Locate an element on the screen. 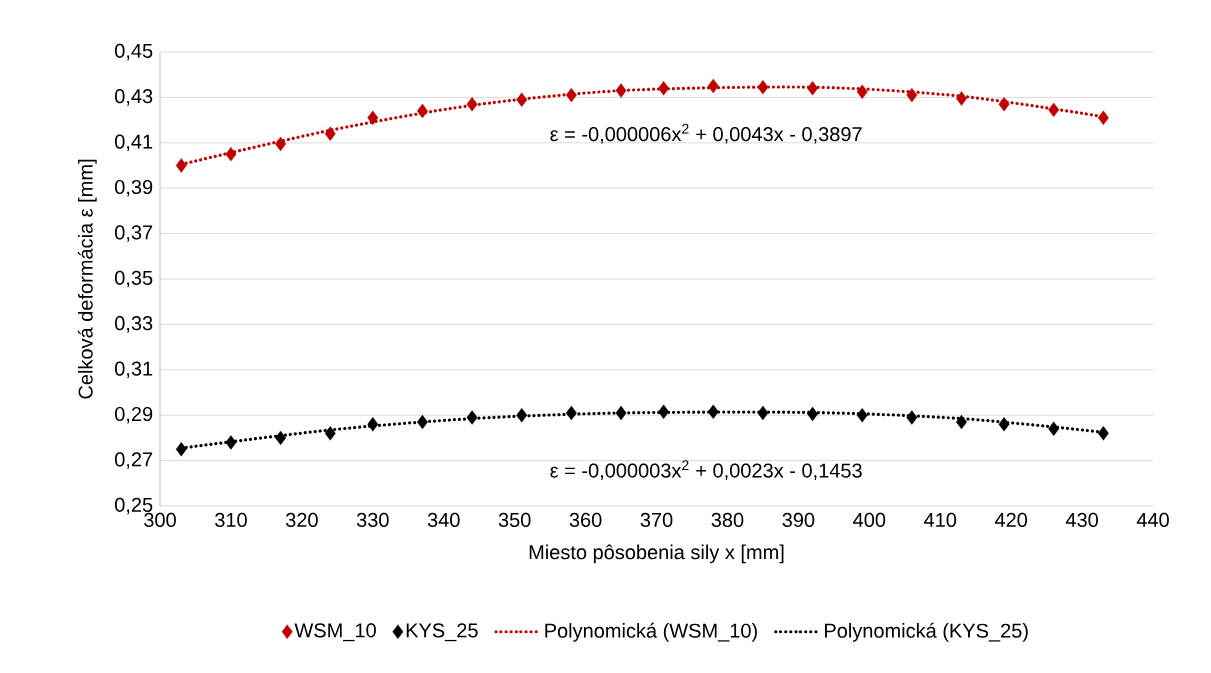 The height and width of the screenshot is (673, 1211). y-tick-label: 0,31 is located at coordinates (134, 370).